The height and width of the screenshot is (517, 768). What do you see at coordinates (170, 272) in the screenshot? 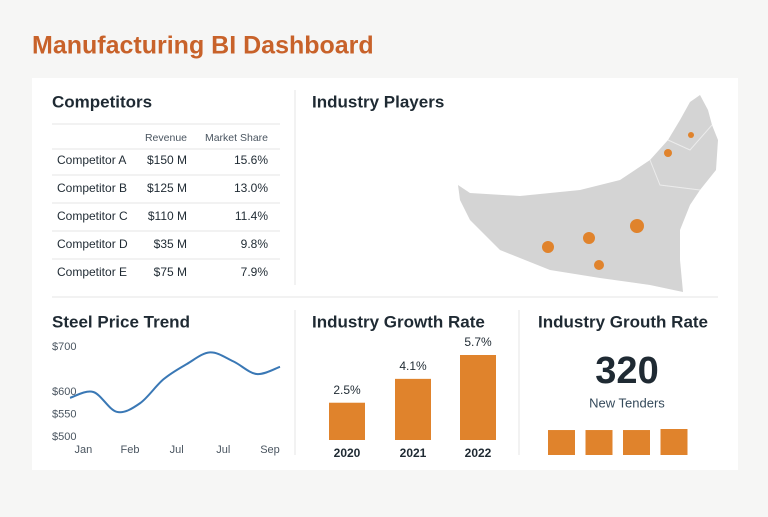
I see `cell: $75 M` at bounding box center [170, 272].